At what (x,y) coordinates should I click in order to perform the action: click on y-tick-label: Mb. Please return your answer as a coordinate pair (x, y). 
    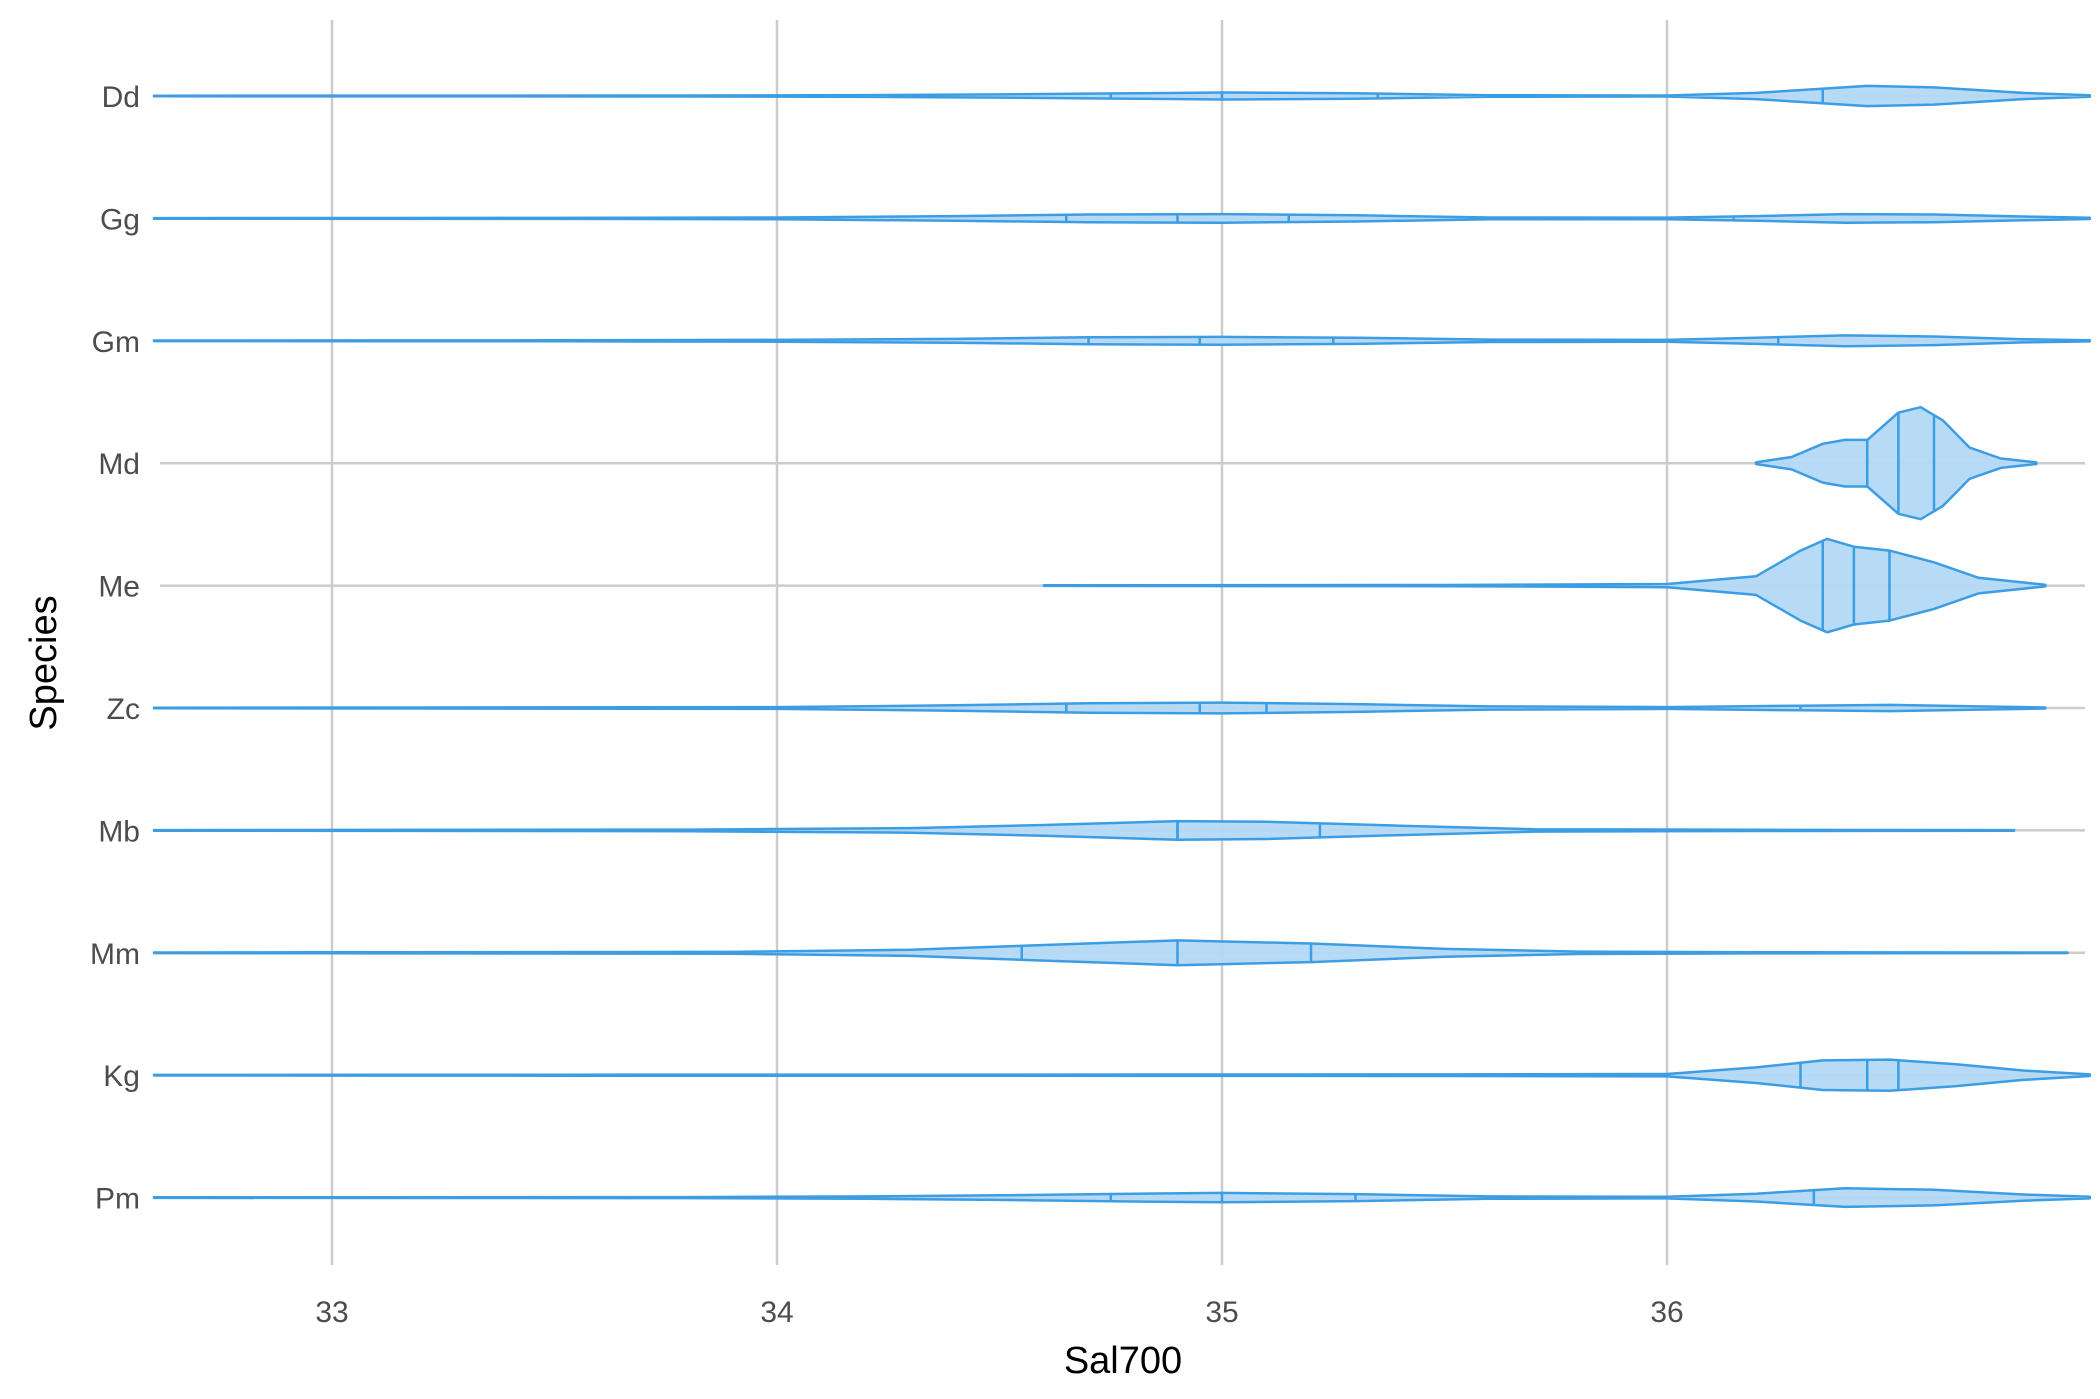
    Looking at the image, I should click on (119, 831).